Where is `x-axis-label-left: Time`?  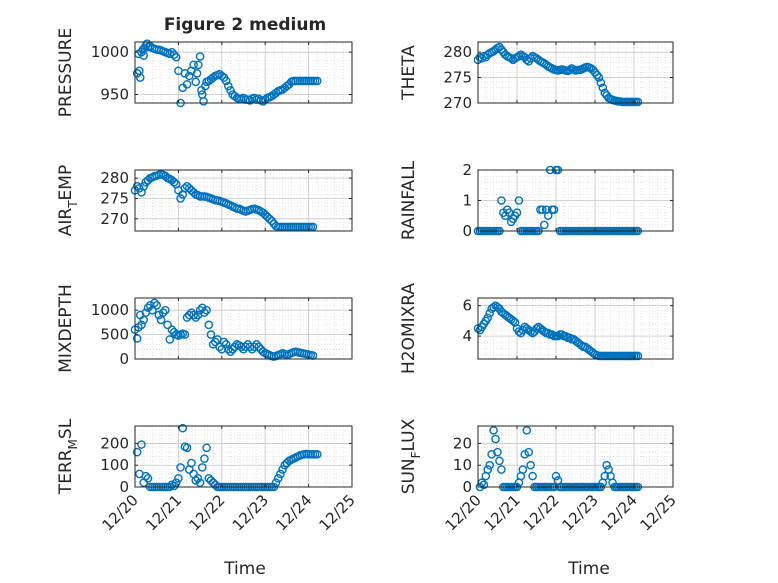 x-axis-label-left: Time is located at coordinates (244, 569).